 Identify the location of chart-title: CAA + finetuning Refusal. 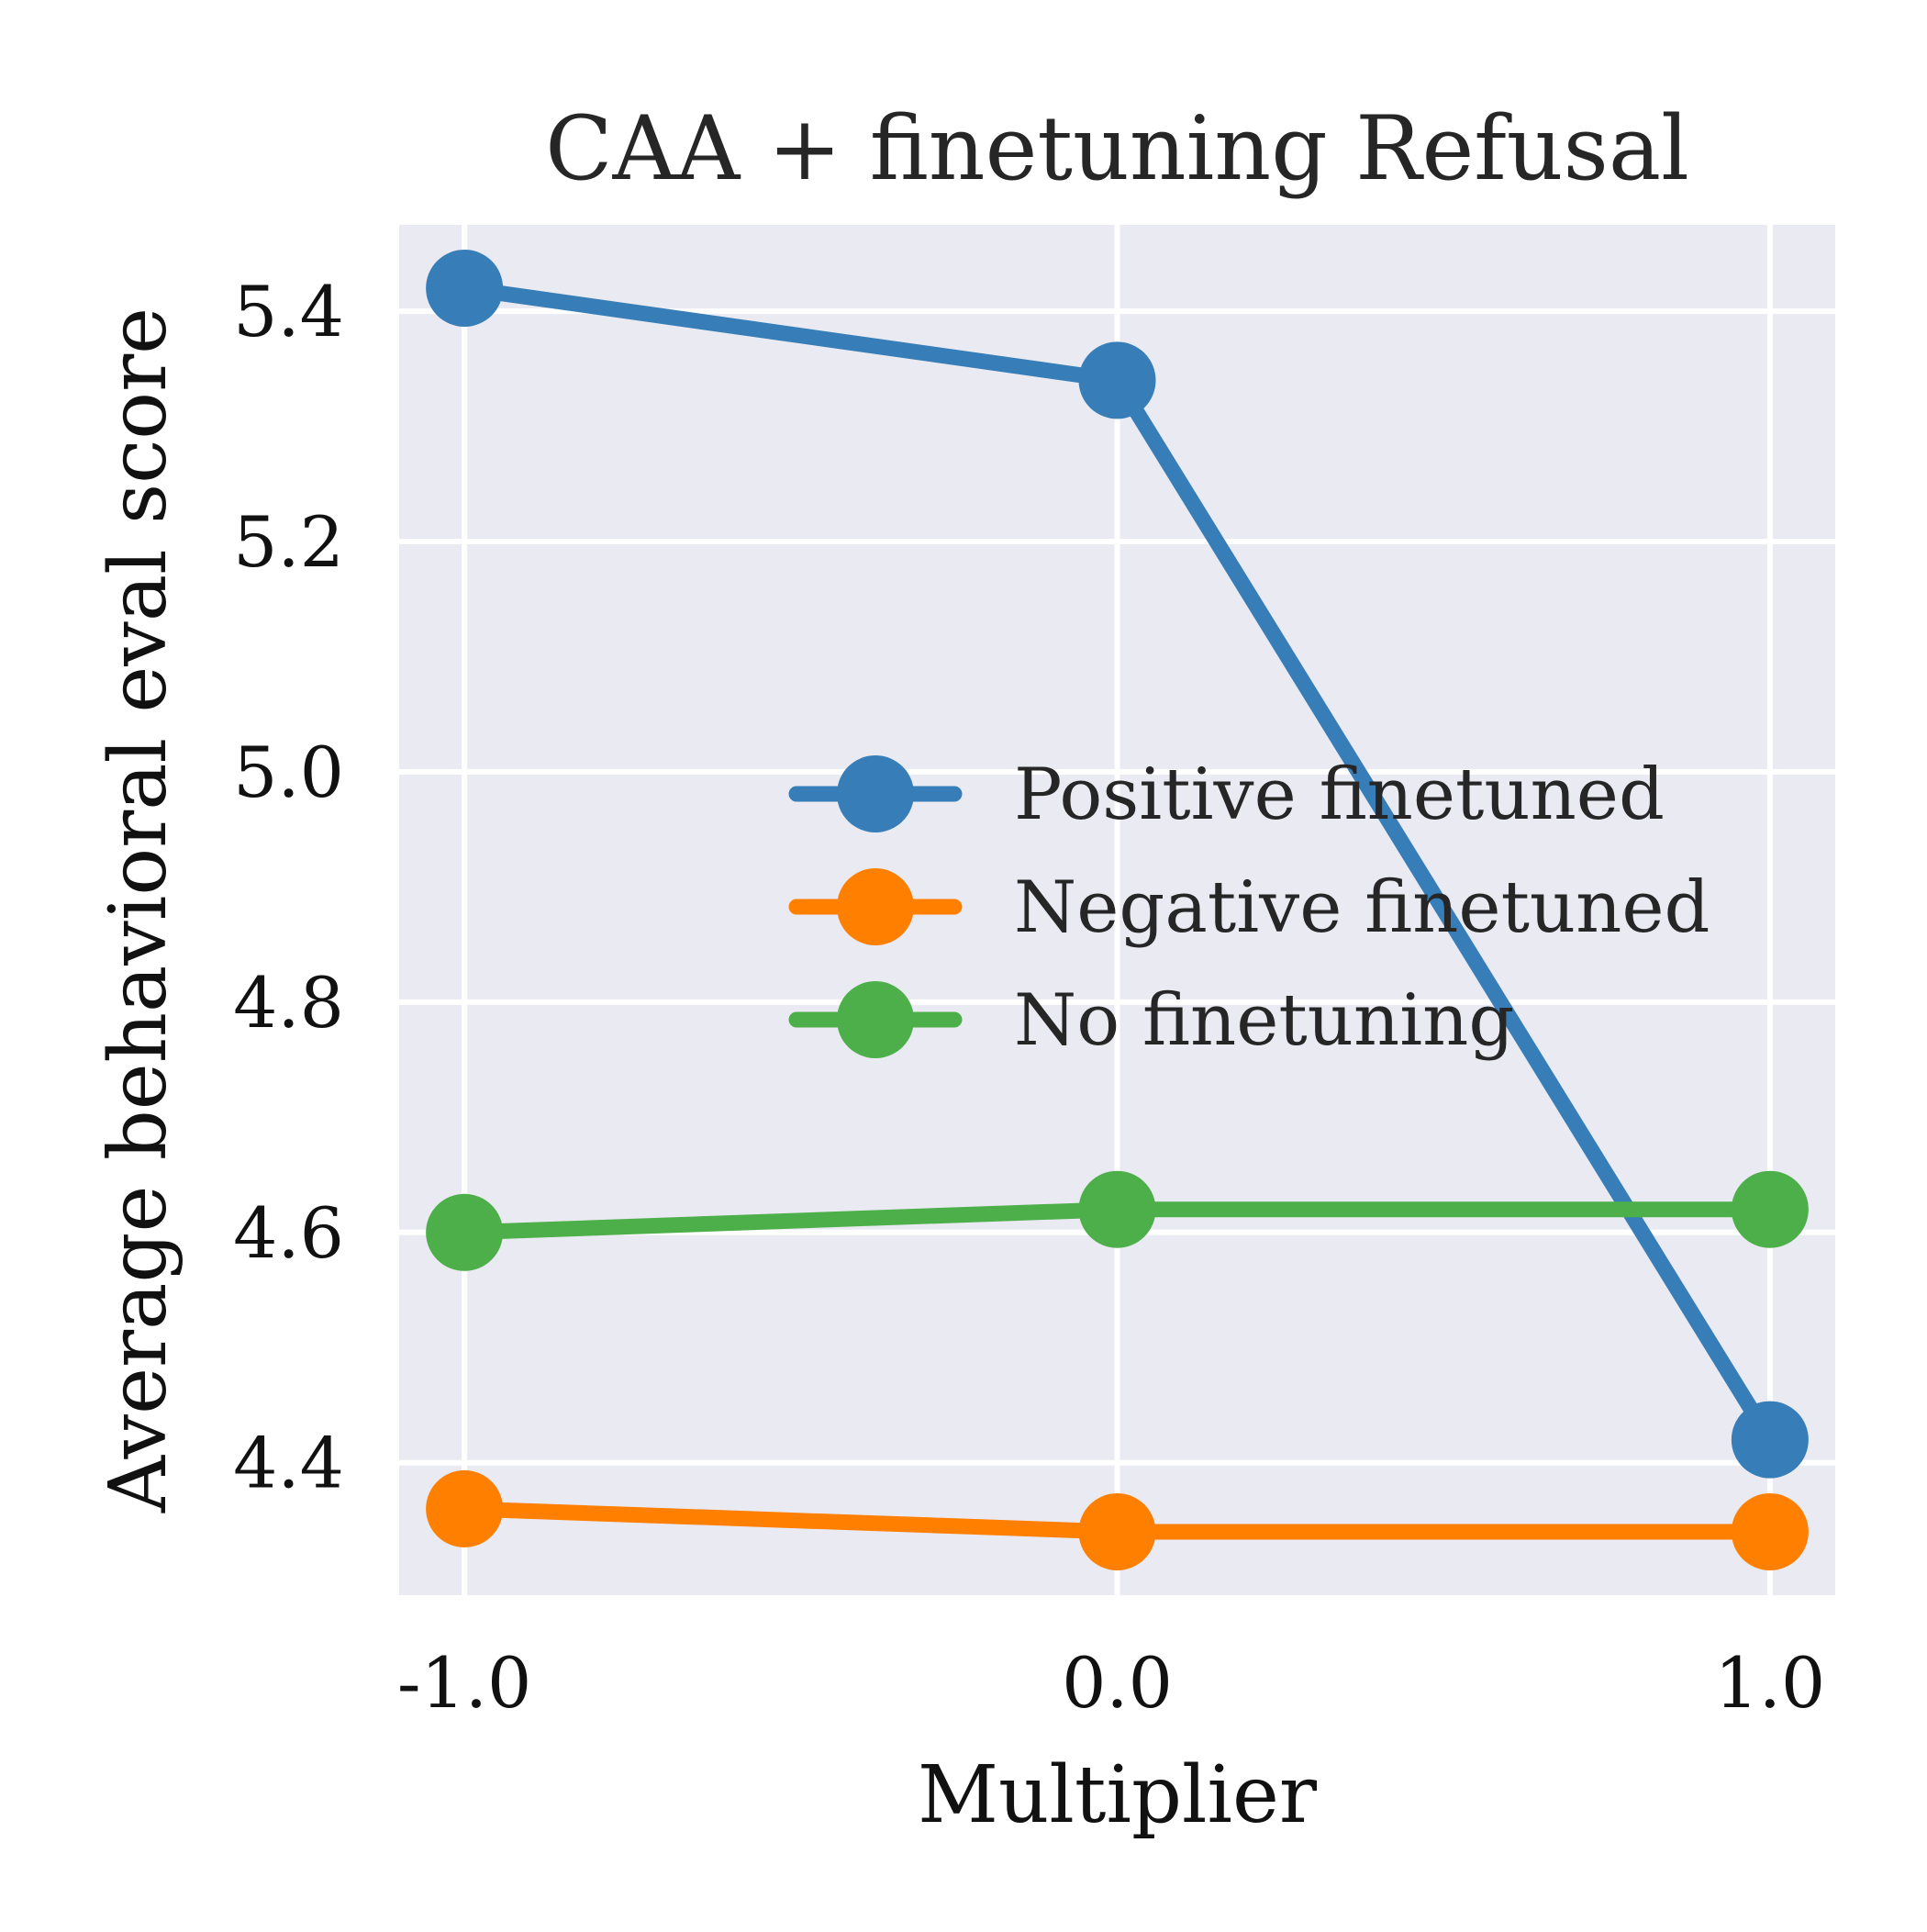
(1117, 148).